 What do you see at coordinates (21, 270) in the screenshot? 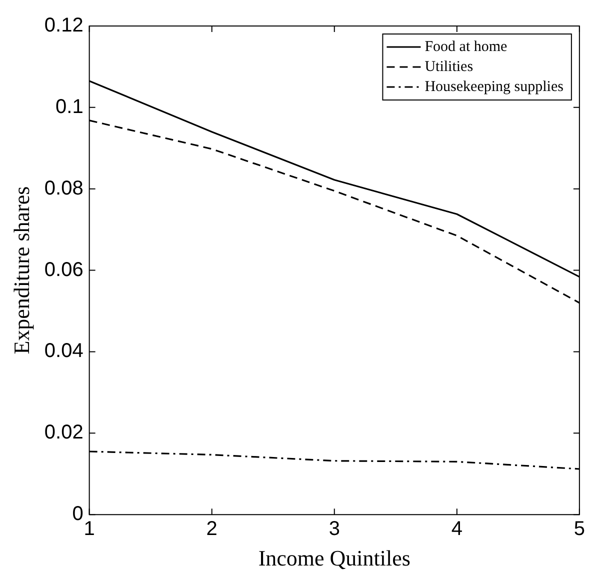
I see `y-axis-title: Expenditure shares` at bounding box center [21, 270].